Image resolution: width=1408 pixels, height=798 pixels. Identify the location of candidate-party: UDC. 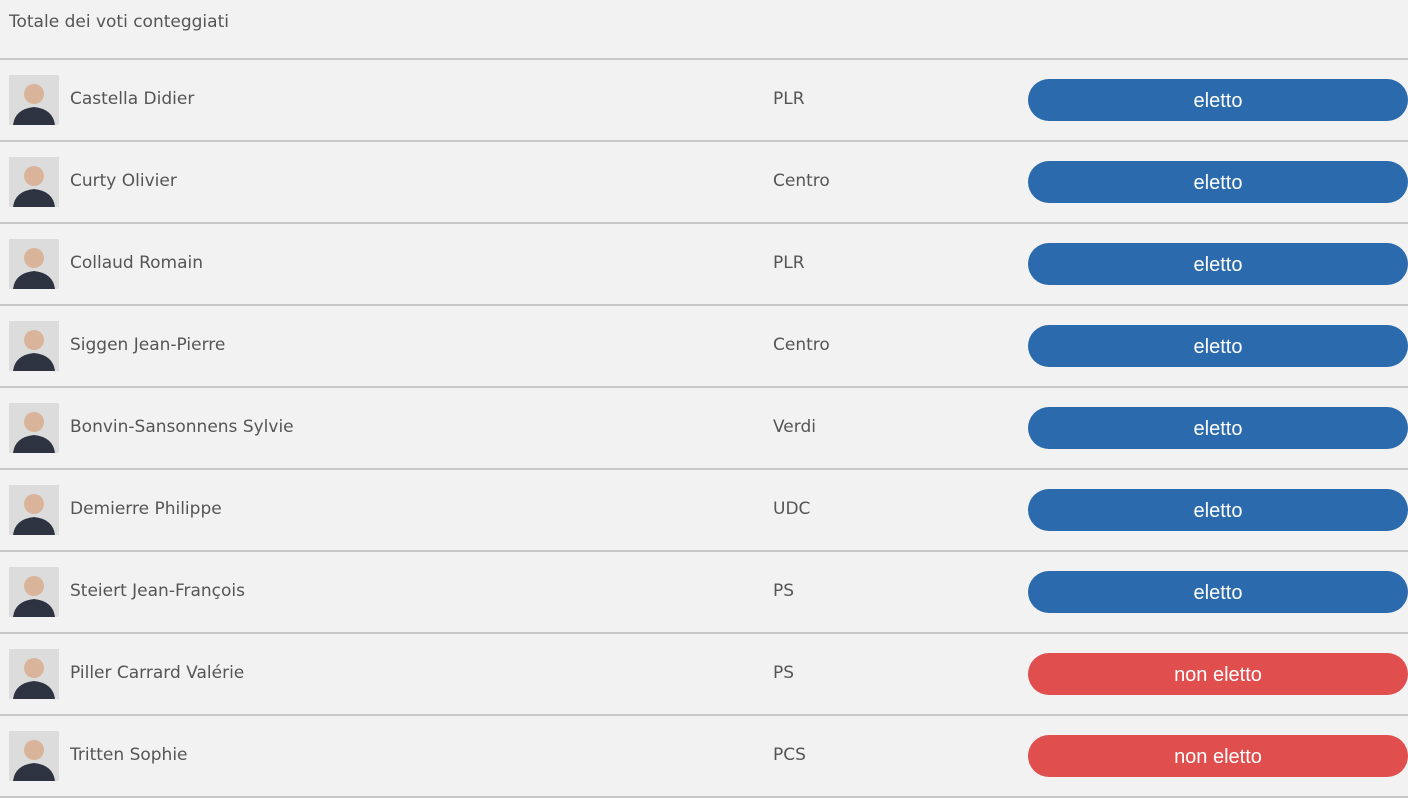
(792, 509).